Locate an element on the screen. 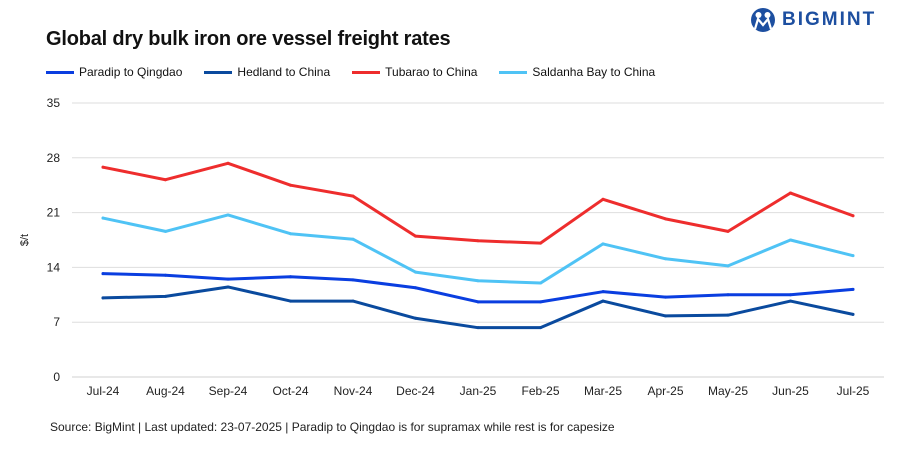 The height and width of the screenshot is (453, 906). y-tick-label: 28 is located at coordinates (54, 158).